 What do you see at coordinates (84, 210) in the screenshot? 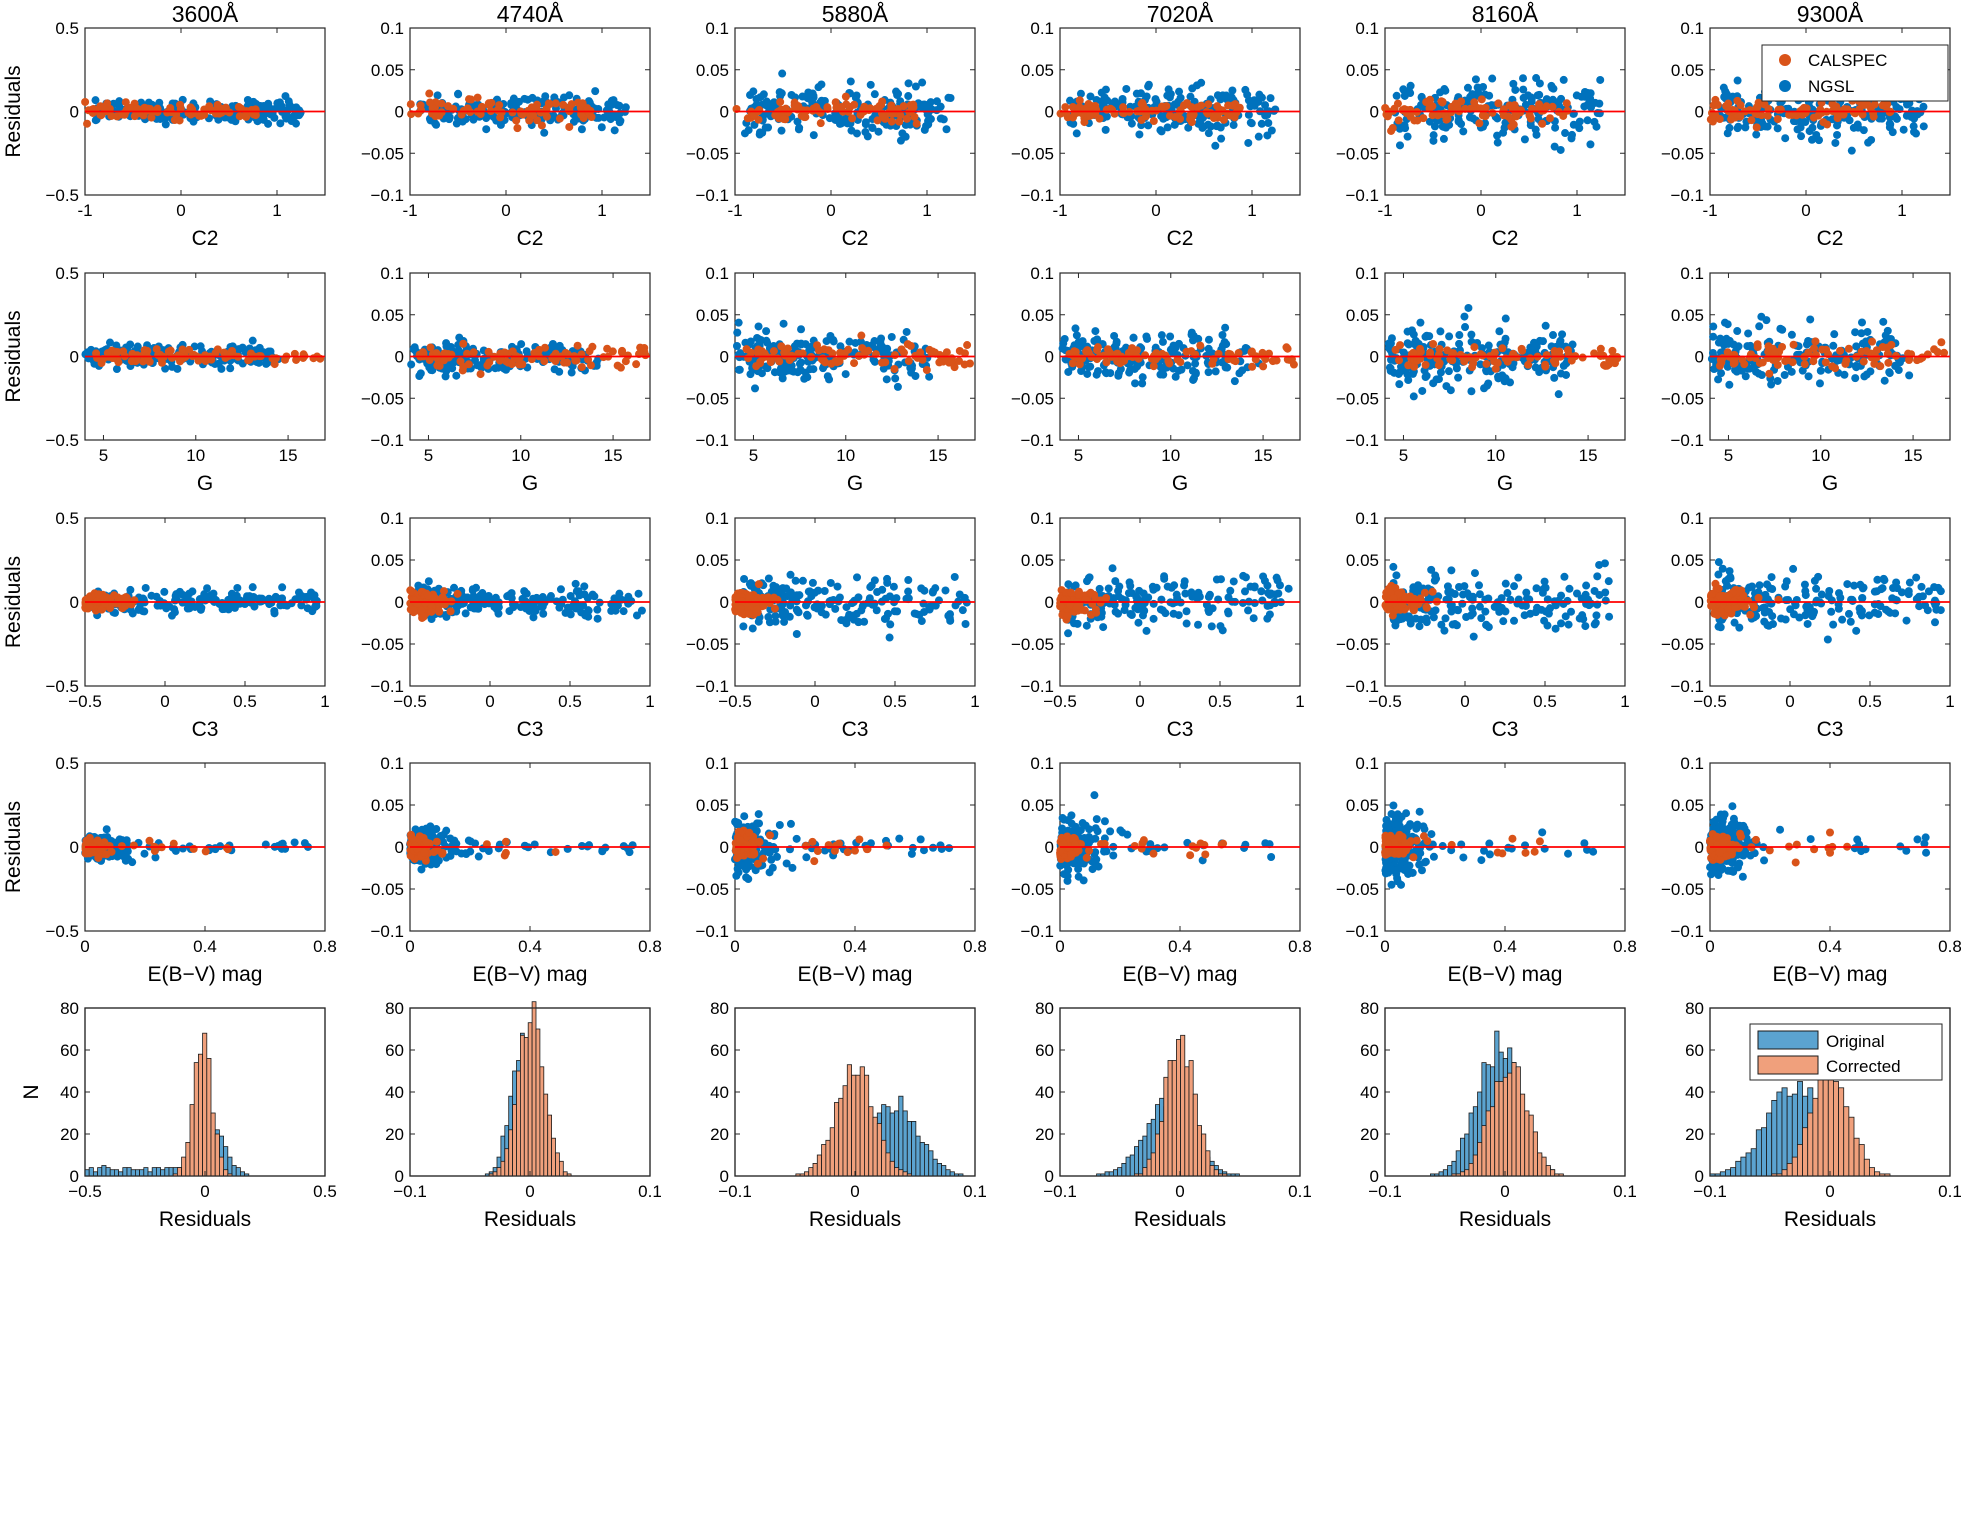
I see `x-tick-label: -1` at bounding box center [84, 210].